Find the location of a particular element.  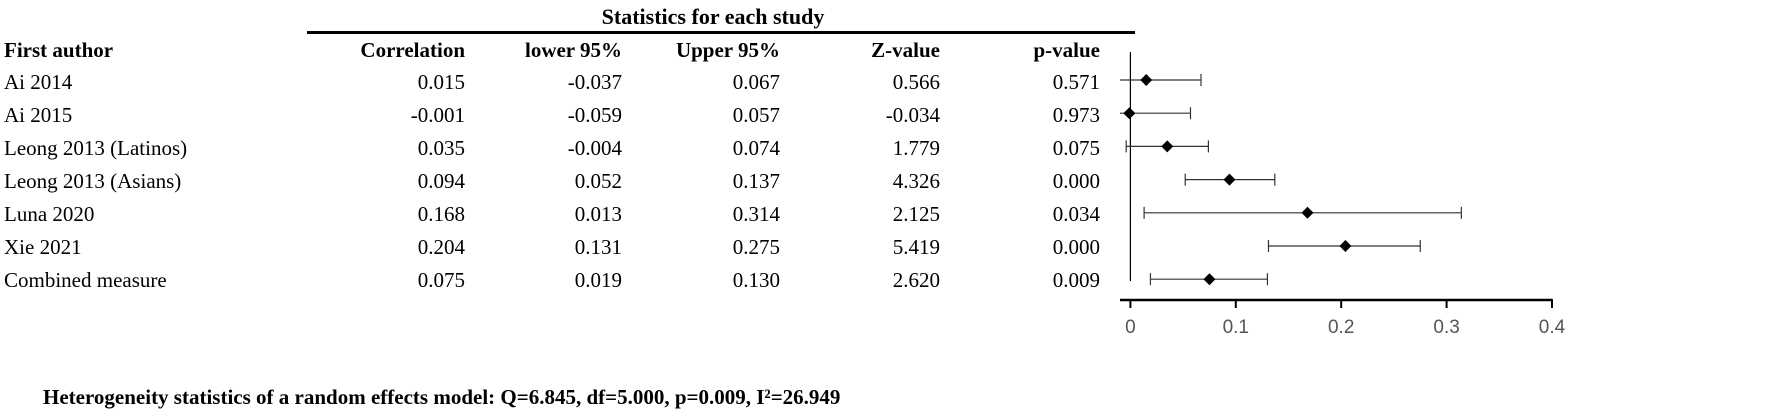

cell-lower: 0.019 is located at coordinates (598, 280).